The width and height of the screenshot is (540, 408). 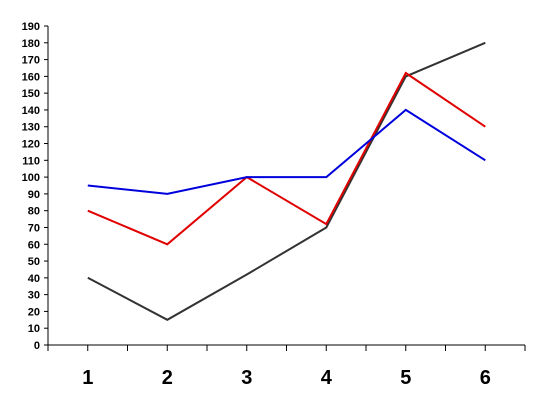 What do you see at coordinates (31, 111) in the screenshot?
I see `y-tick-label: 140` at bounding box center [31, 111].